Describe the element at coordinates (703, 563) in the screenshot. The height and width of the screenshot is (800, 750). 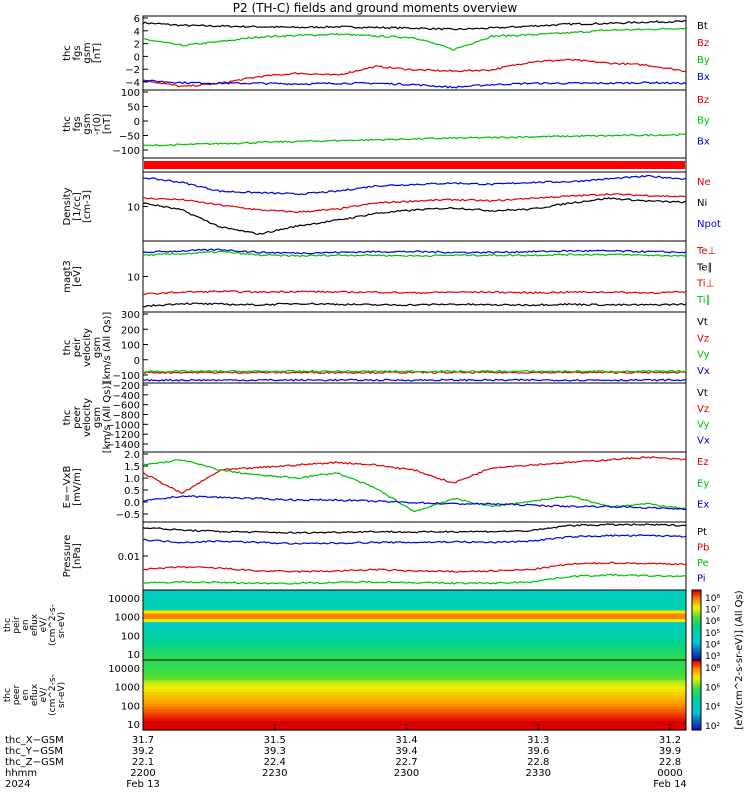
I see `legend-Pe: Pe` at that location.